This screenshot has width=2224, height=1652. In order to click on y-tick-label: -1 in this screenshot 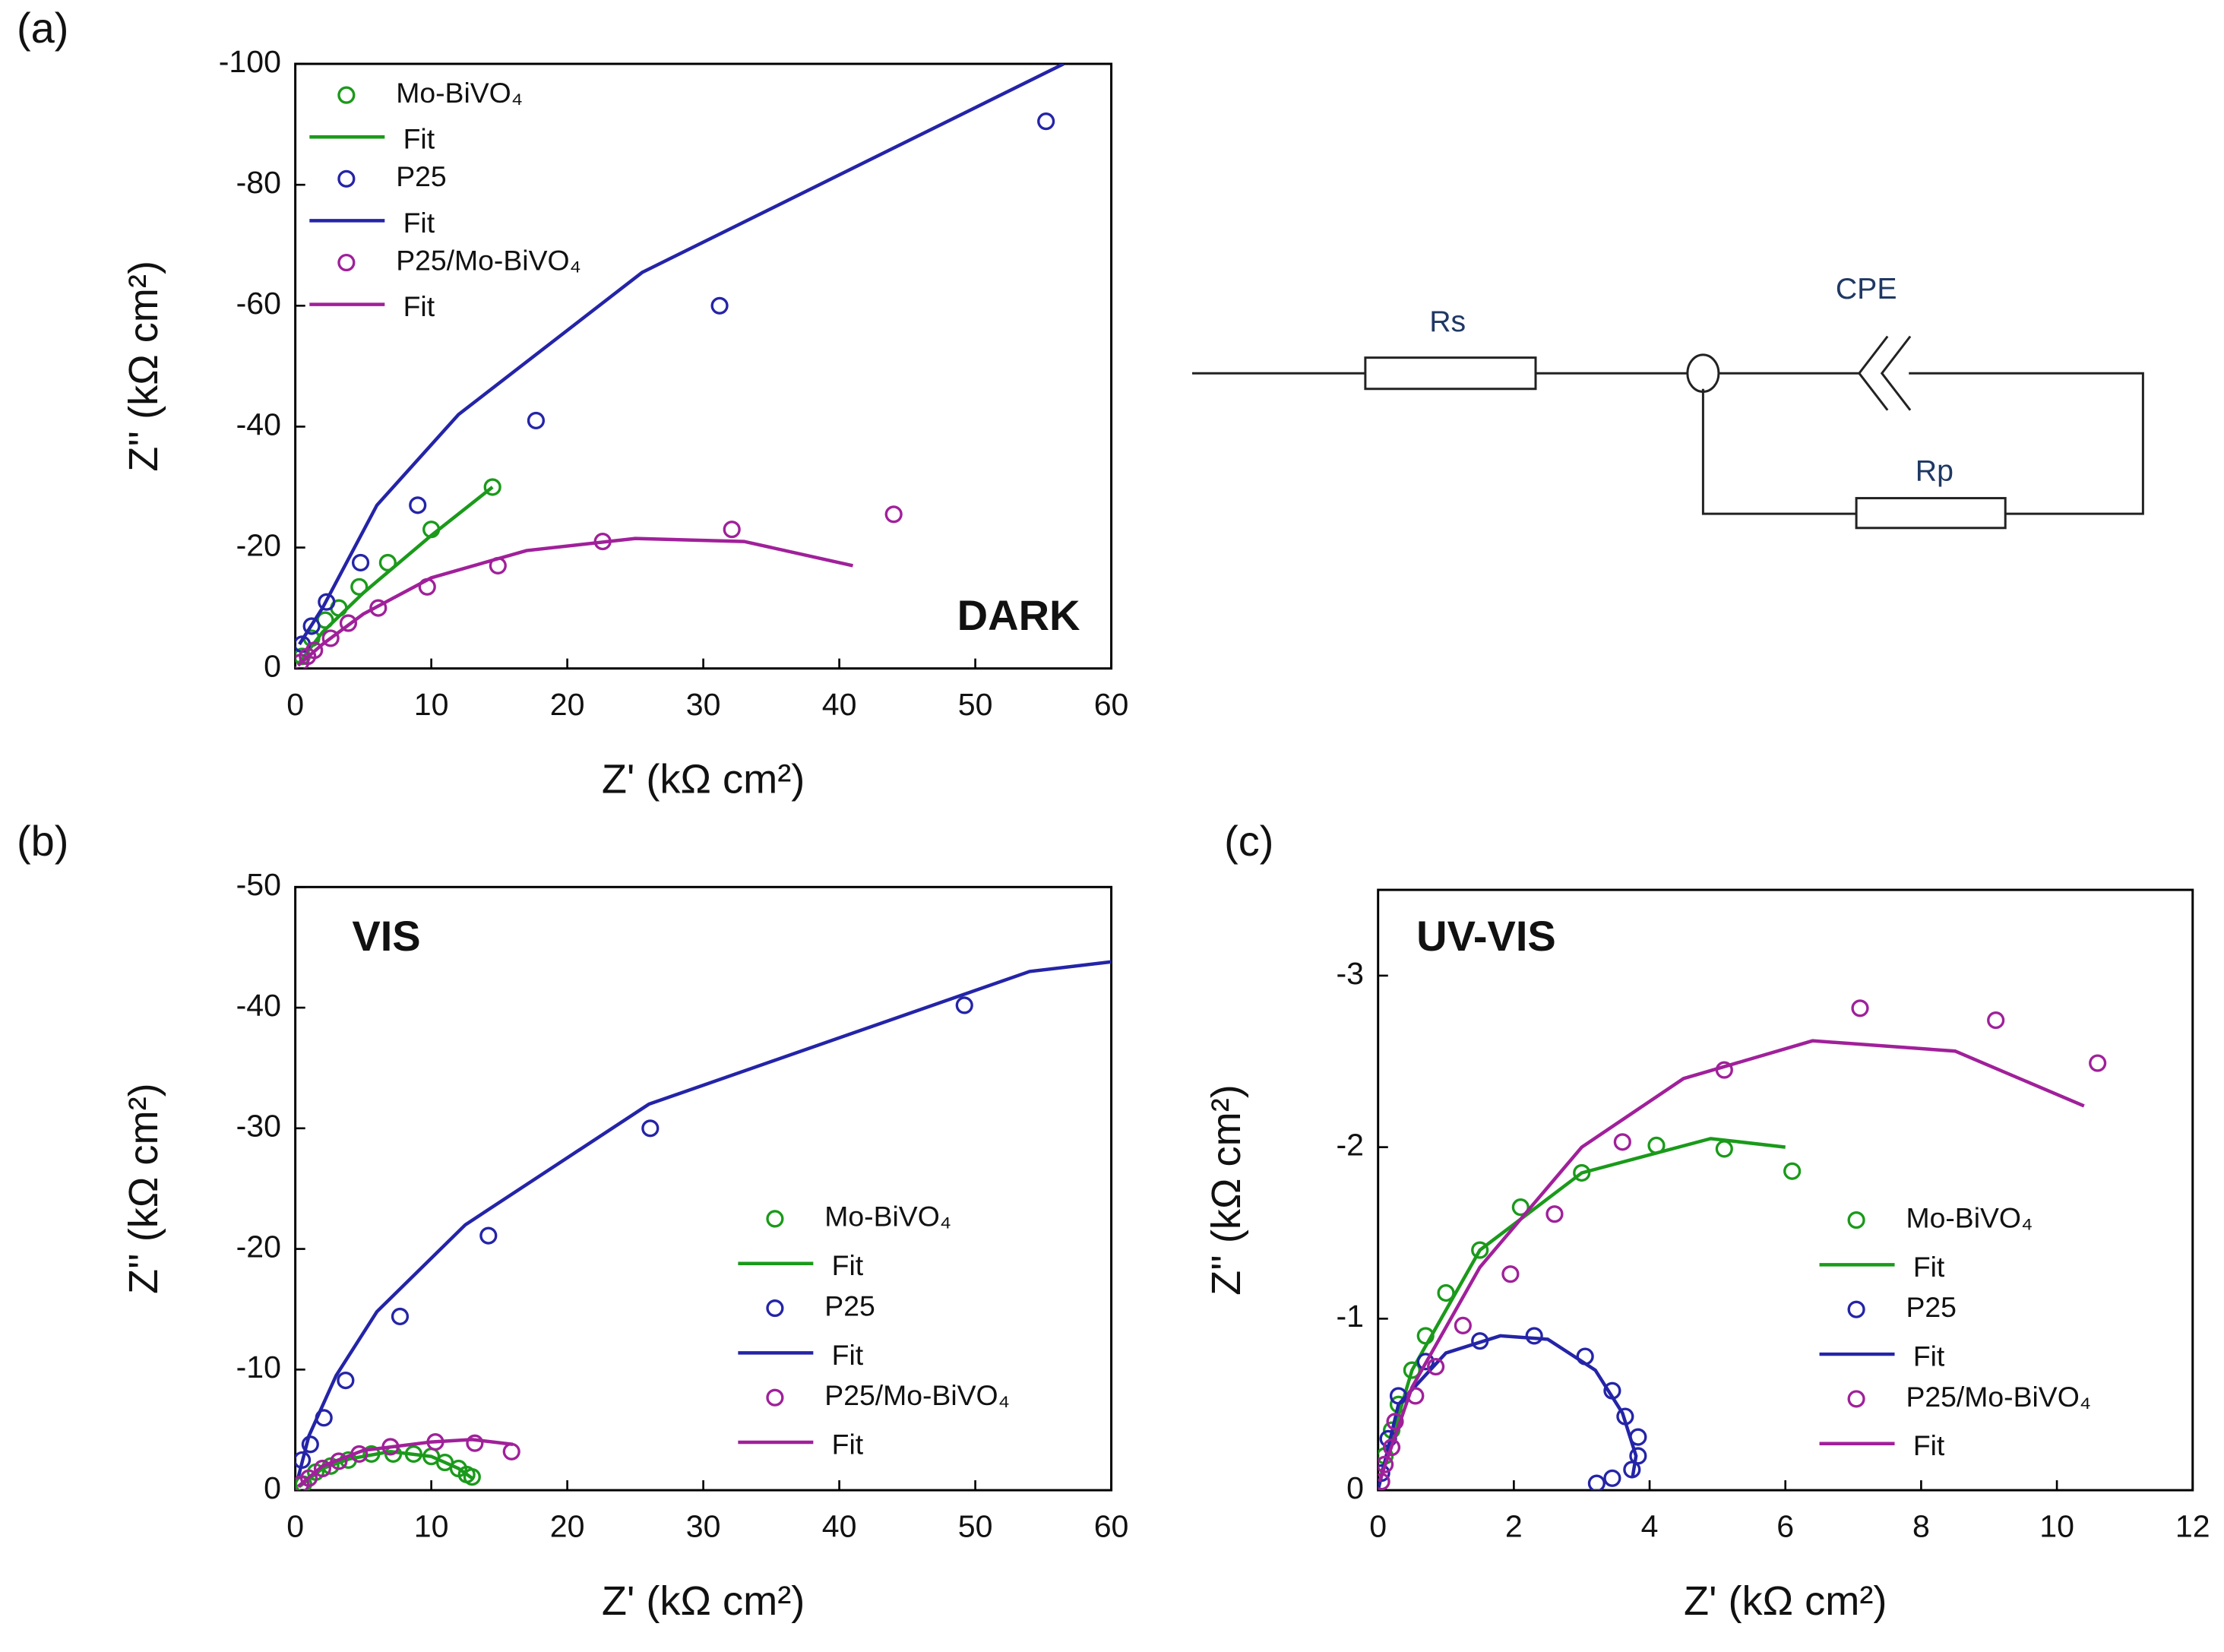, I will do `click(1350, 1316)`.